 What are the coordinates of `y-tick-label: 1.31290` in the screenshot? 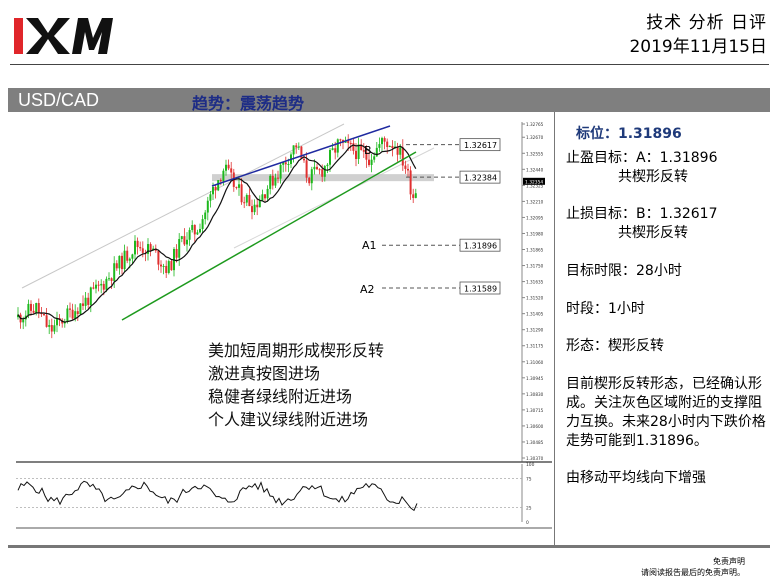 It's located at (535, 330).